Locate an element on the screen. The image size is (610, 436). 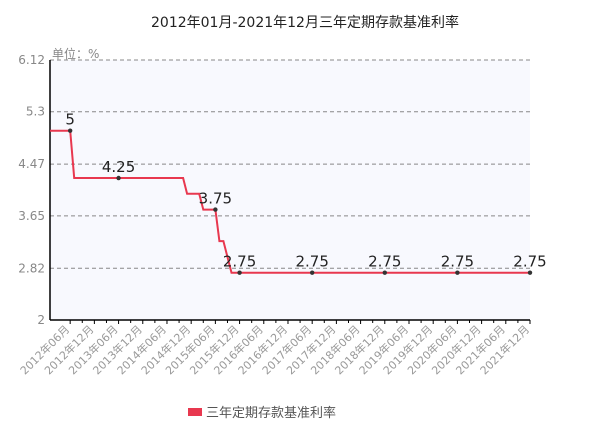
y-tick-label: 2 is located at coordinates (41, 320).